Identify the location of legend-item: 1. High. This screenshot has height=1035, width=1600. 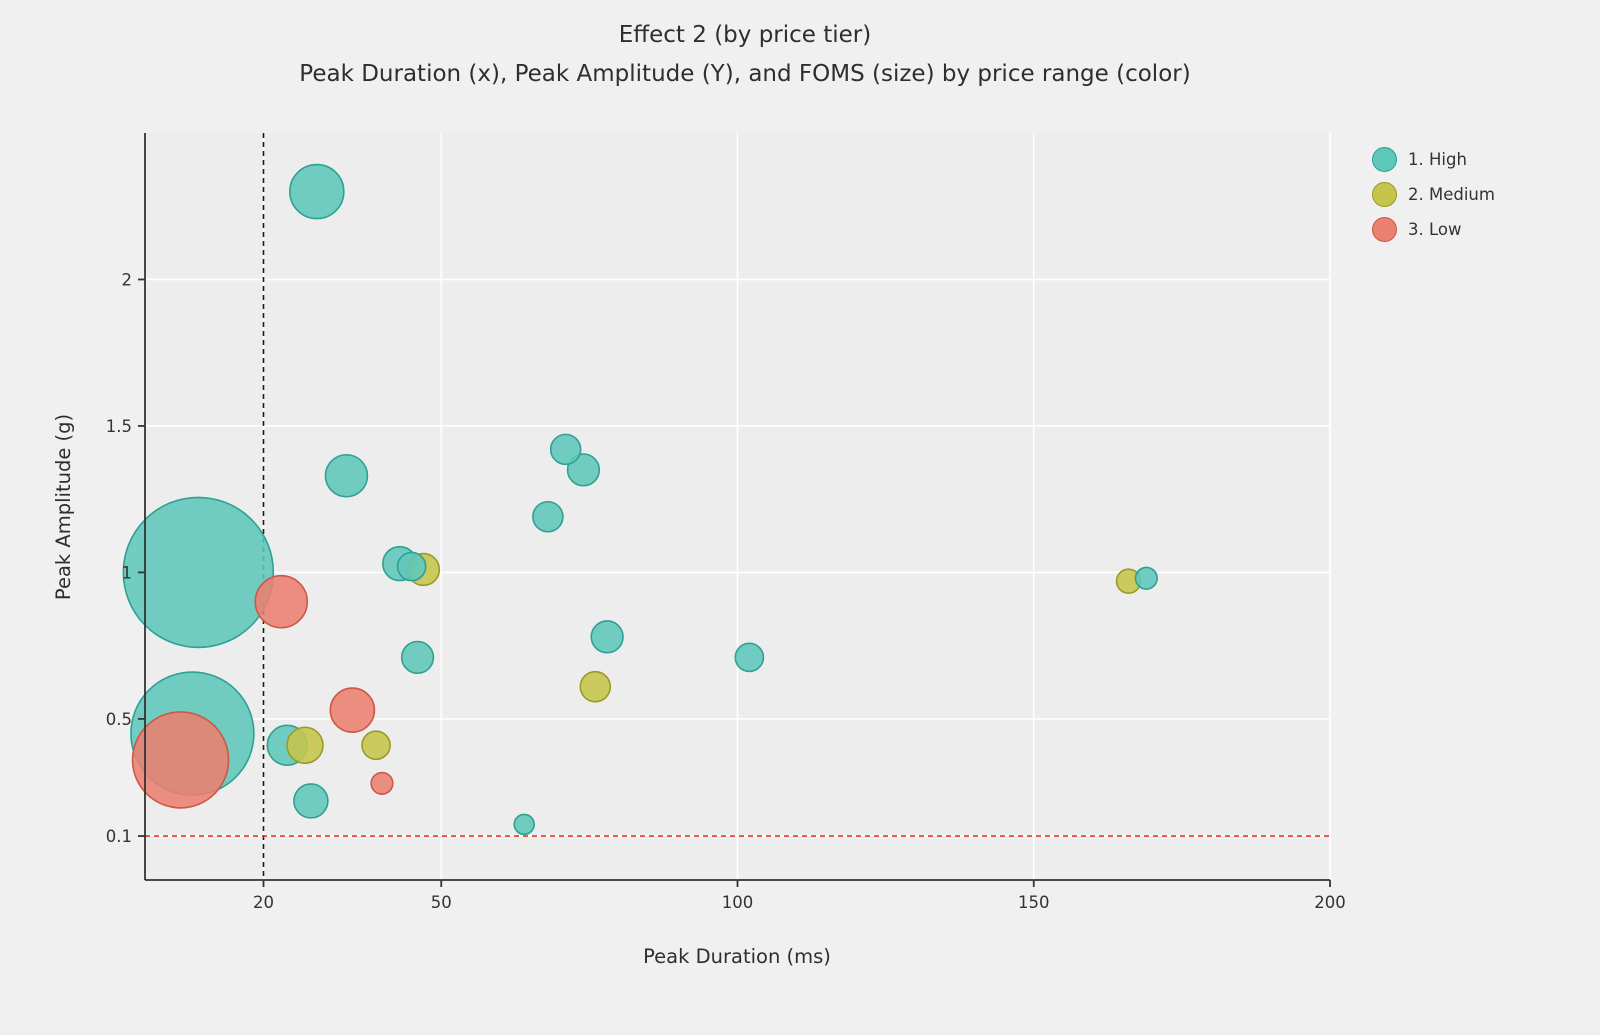
(1433, 159).